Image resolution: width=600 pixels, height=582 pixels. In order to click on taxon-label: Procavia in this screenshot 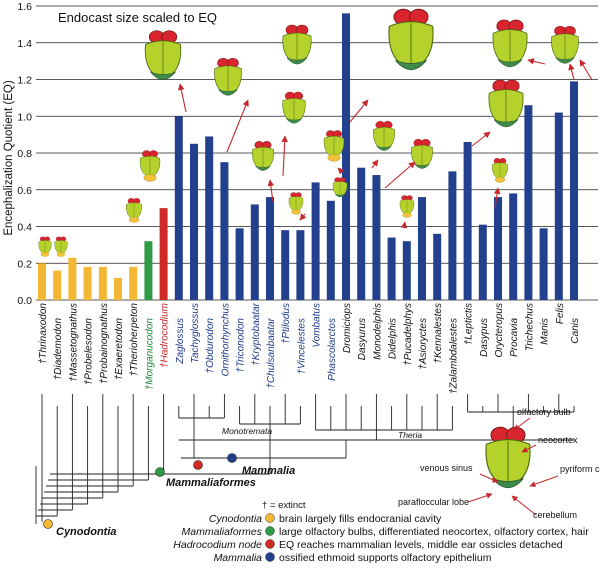, I will do `click(514, 337)`.